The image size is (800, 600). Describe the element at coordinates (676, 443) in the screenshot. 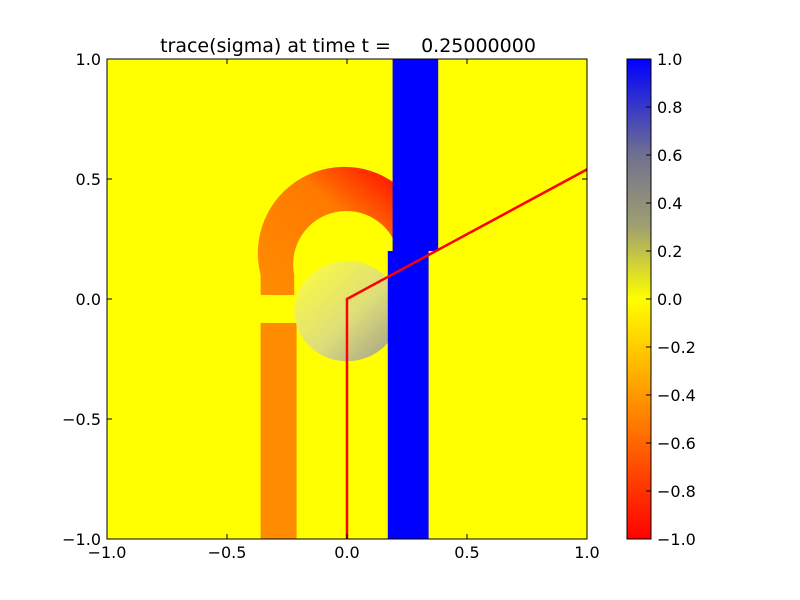

I see `colorbar-tick-label: −0.6` at that location.